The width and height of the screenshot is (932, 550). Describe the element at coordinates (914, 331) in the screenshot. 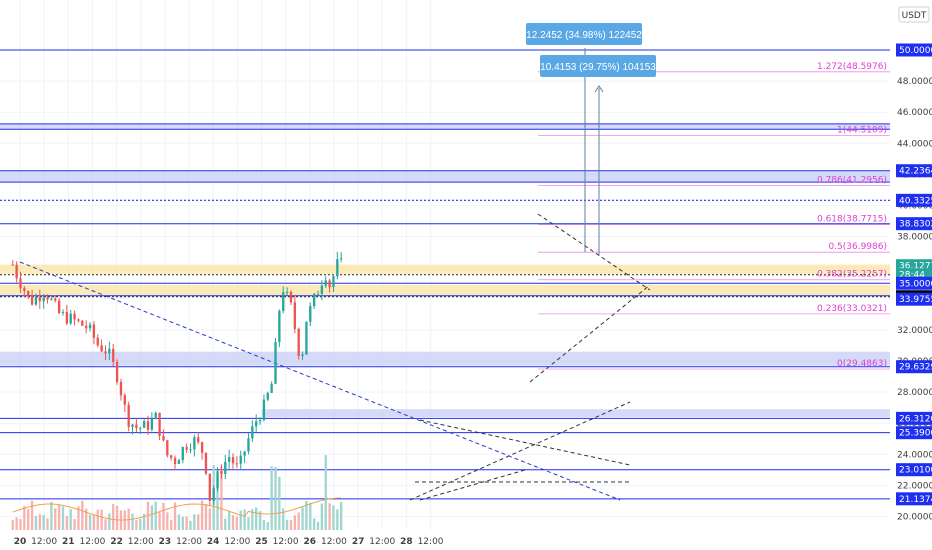

I see `price-tick-label: 32.0000` at that location.